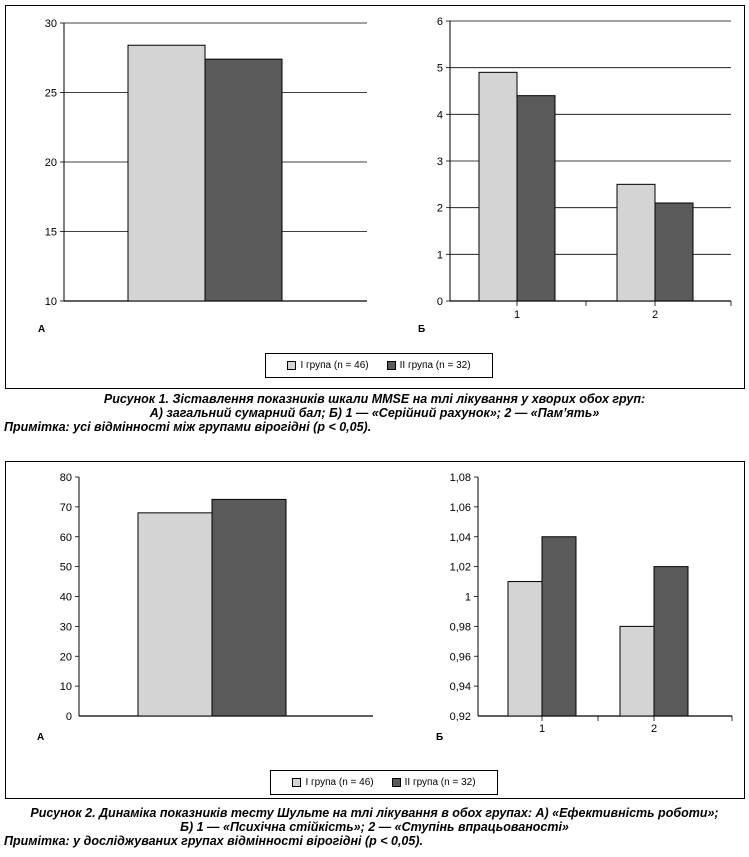 The height and width of the screenshot is (857, 749). Describe the element at coordinates (66, 568) in the screenshot. I see `y-tick-label: 50` at that location.